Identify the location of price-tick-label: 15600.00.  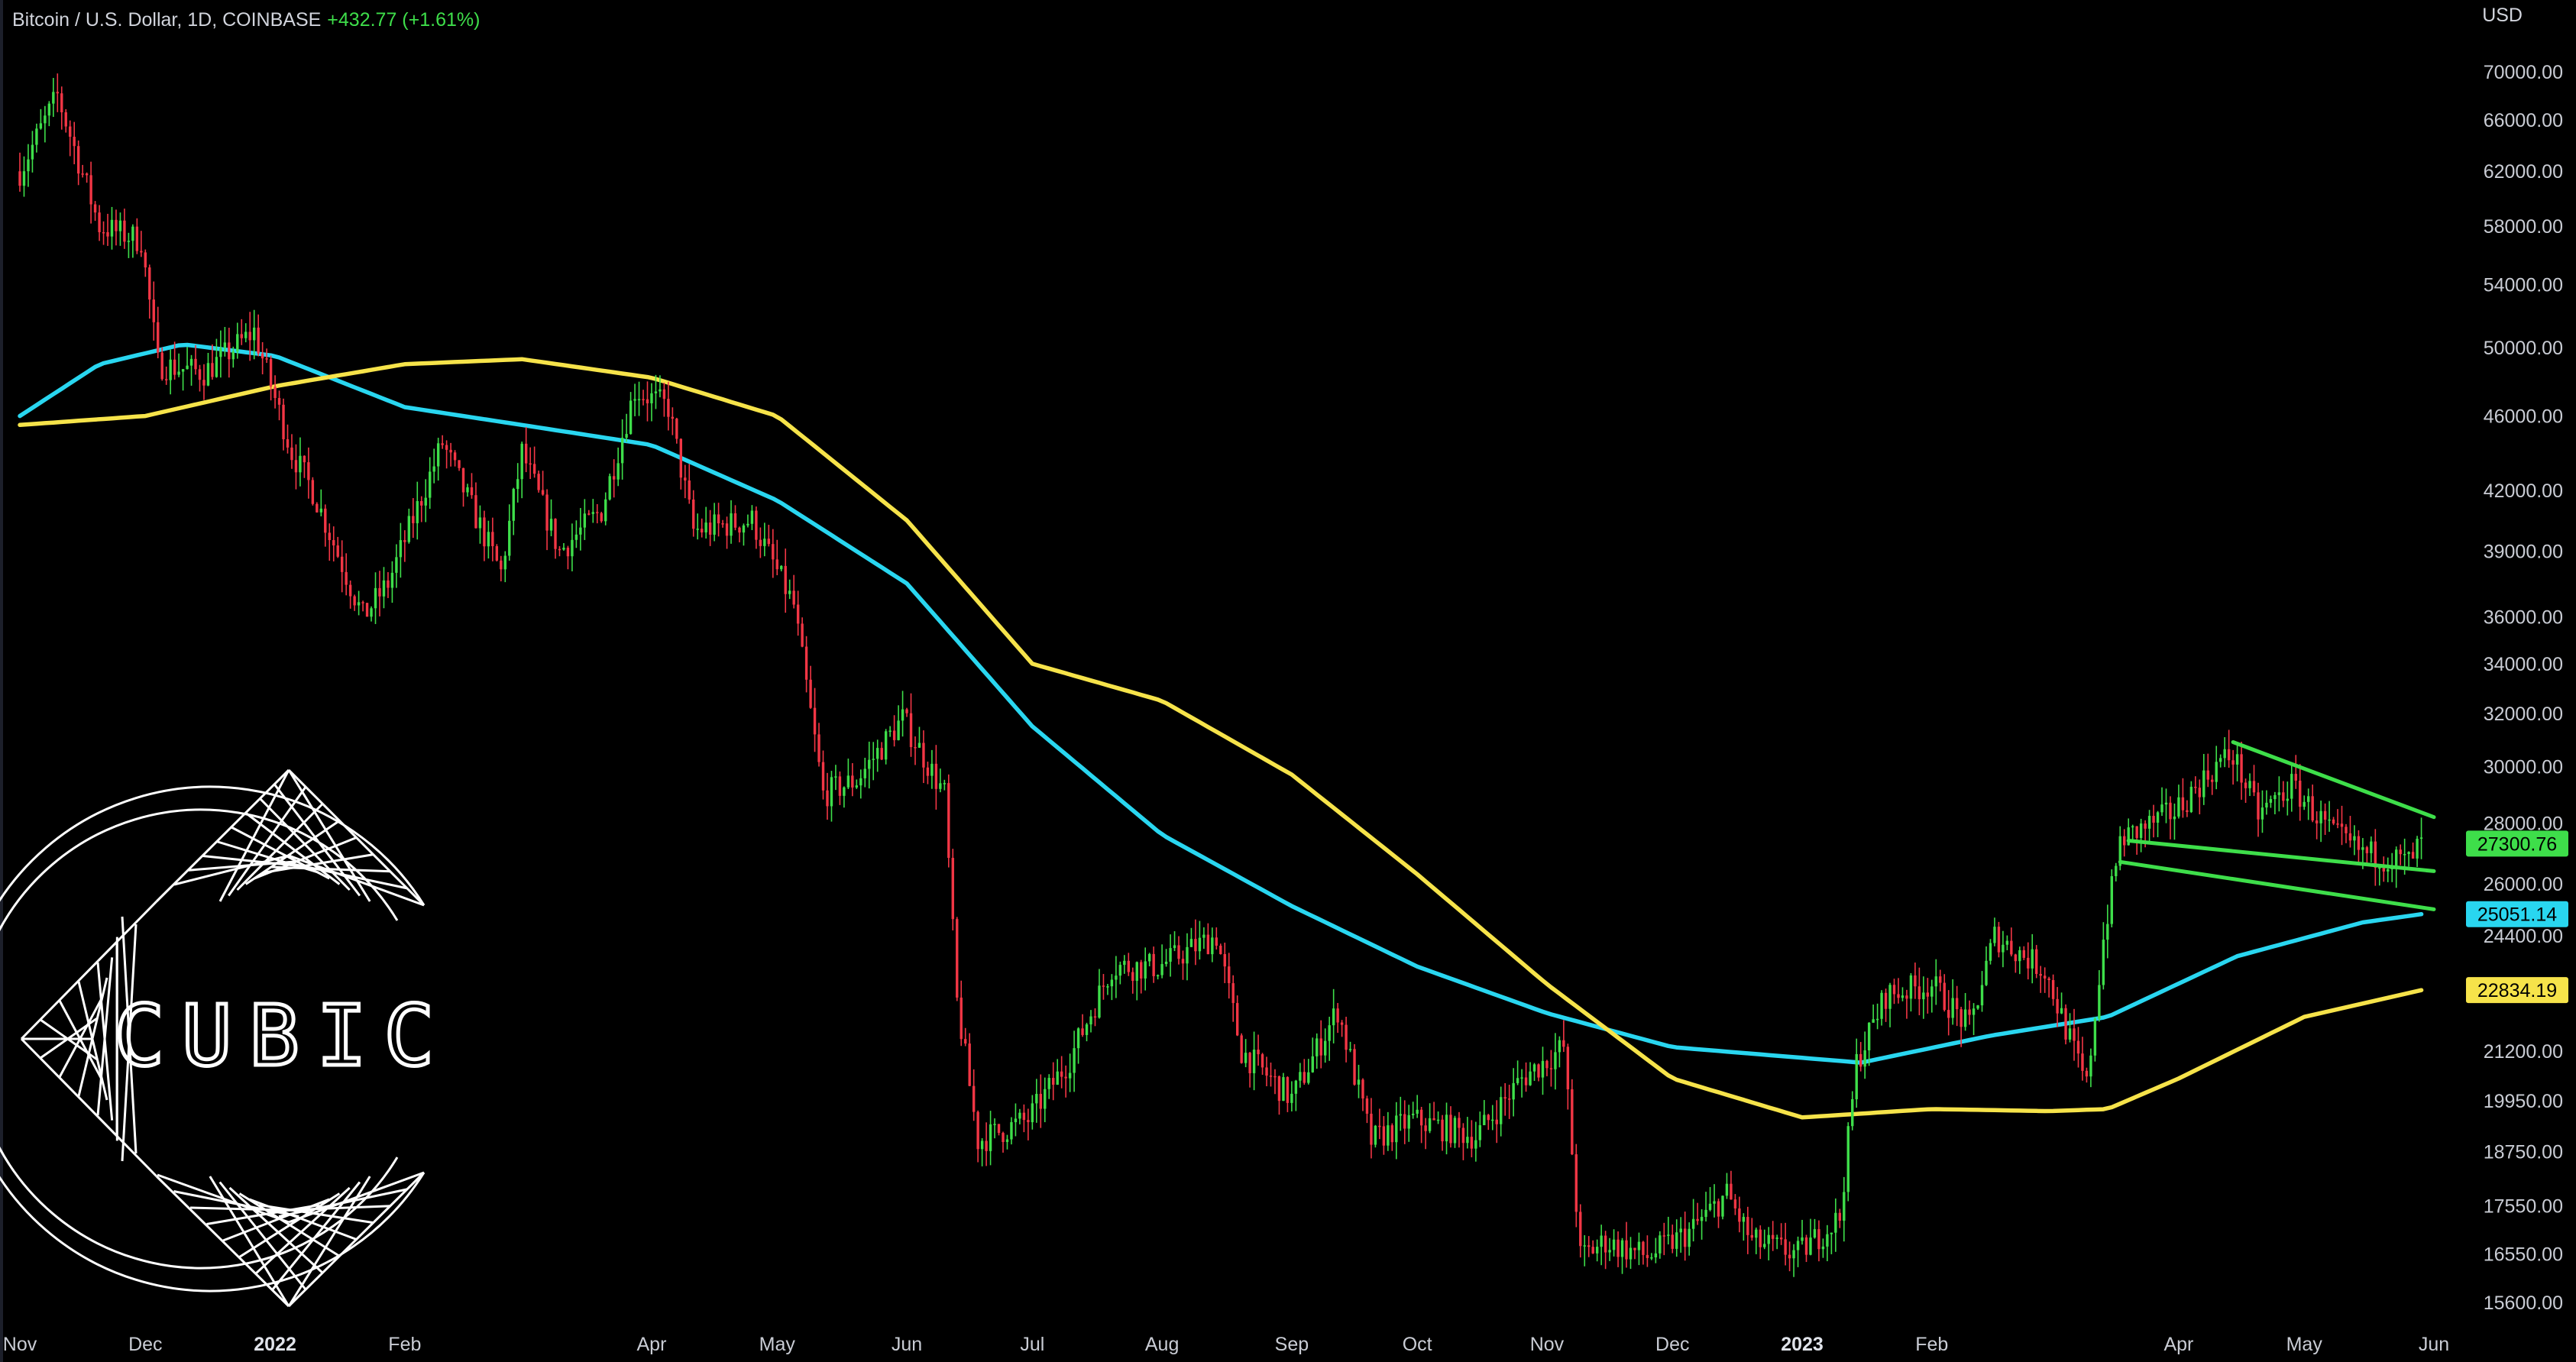
(2523, 1303).